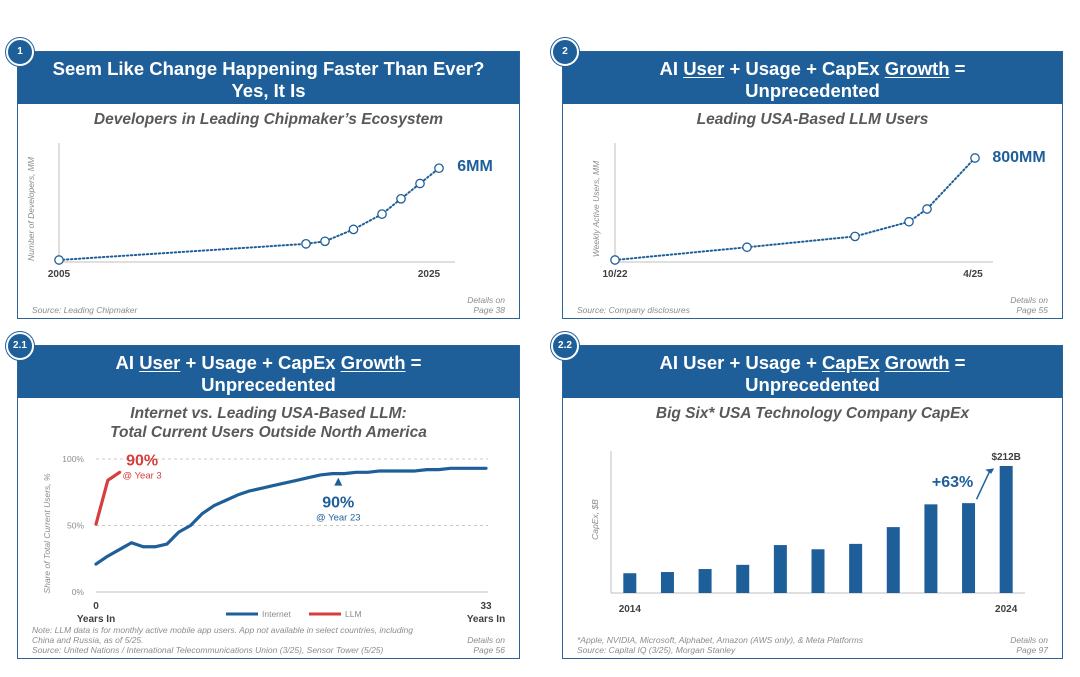 The image size is (1080, 677). I want to click on title-text: AI User + Usage +, so click(741, 362).